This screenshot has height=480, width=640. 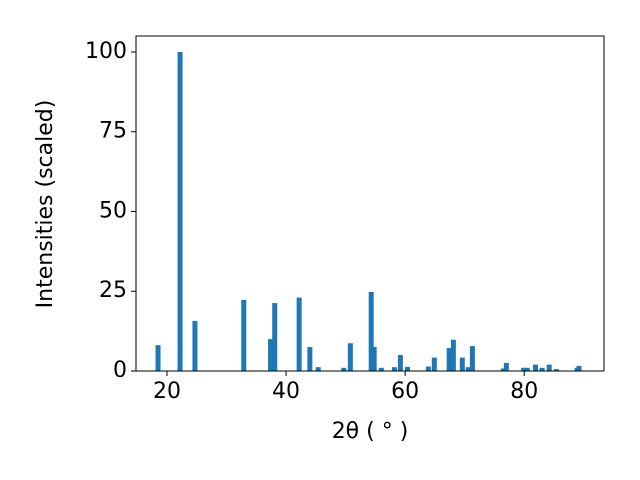 What do you see at coordinates (113, 131) in the screenshot?
I see `y-tick-label: 75` at bounding box center [113, 131].